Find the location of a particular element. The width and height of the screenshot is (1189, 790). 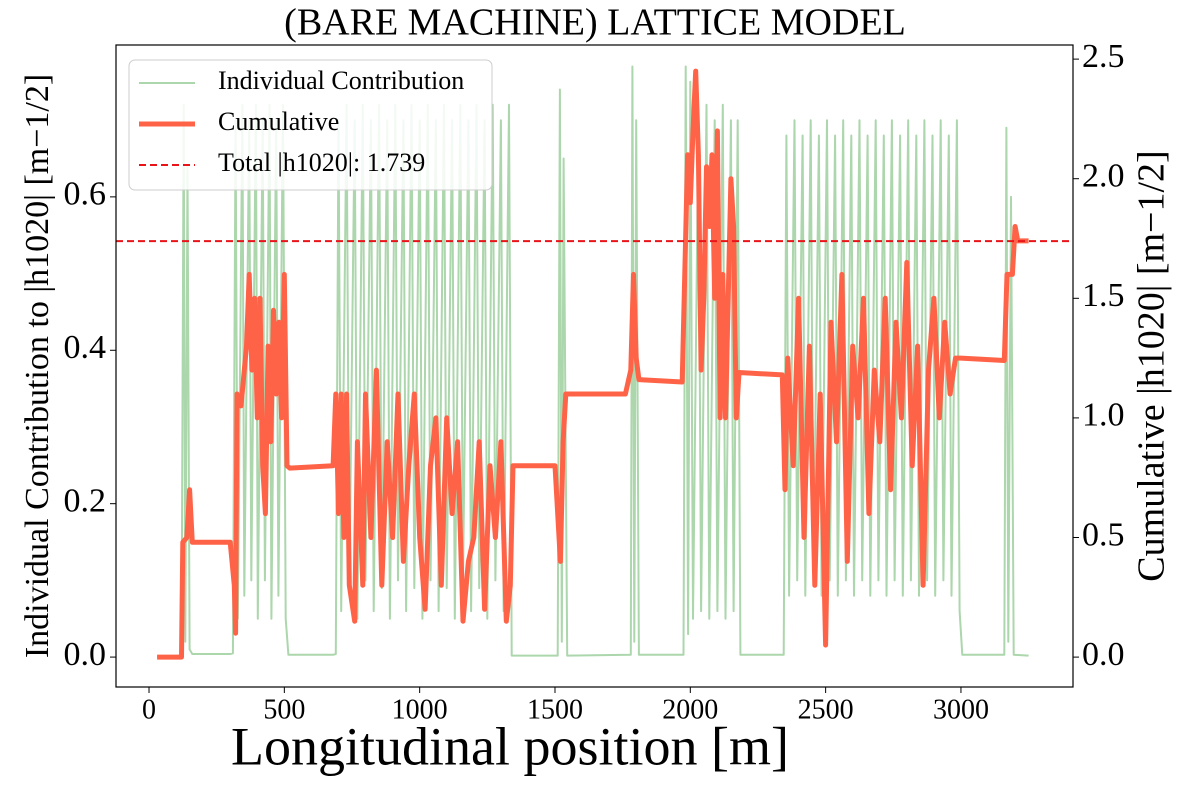

y2-tick-label: 2.5 is located at coordinates (1103, 56).